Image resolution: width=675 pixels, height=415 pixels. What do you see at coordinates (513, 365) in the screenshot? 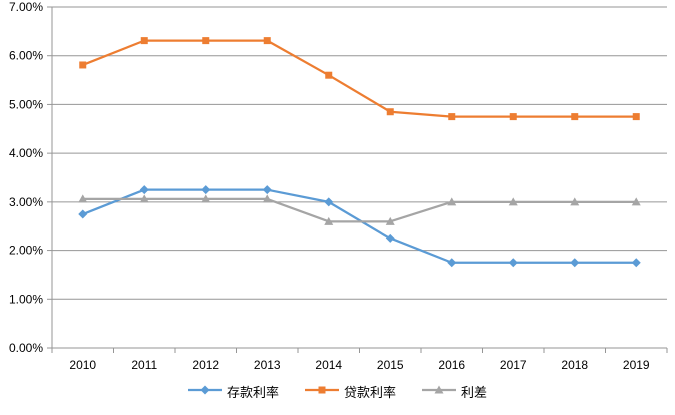
I see `x-axis-label: 2017` at bounding box center [513, 365].